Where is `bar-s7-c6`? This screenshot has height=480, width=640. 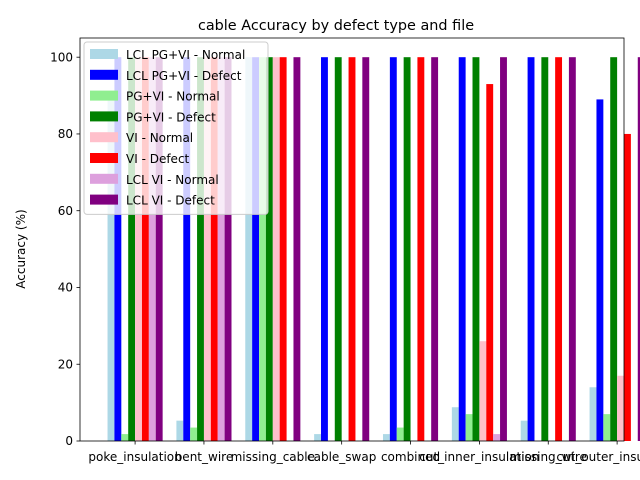 bar-s7-c6 is located at coordinates (572, 249).